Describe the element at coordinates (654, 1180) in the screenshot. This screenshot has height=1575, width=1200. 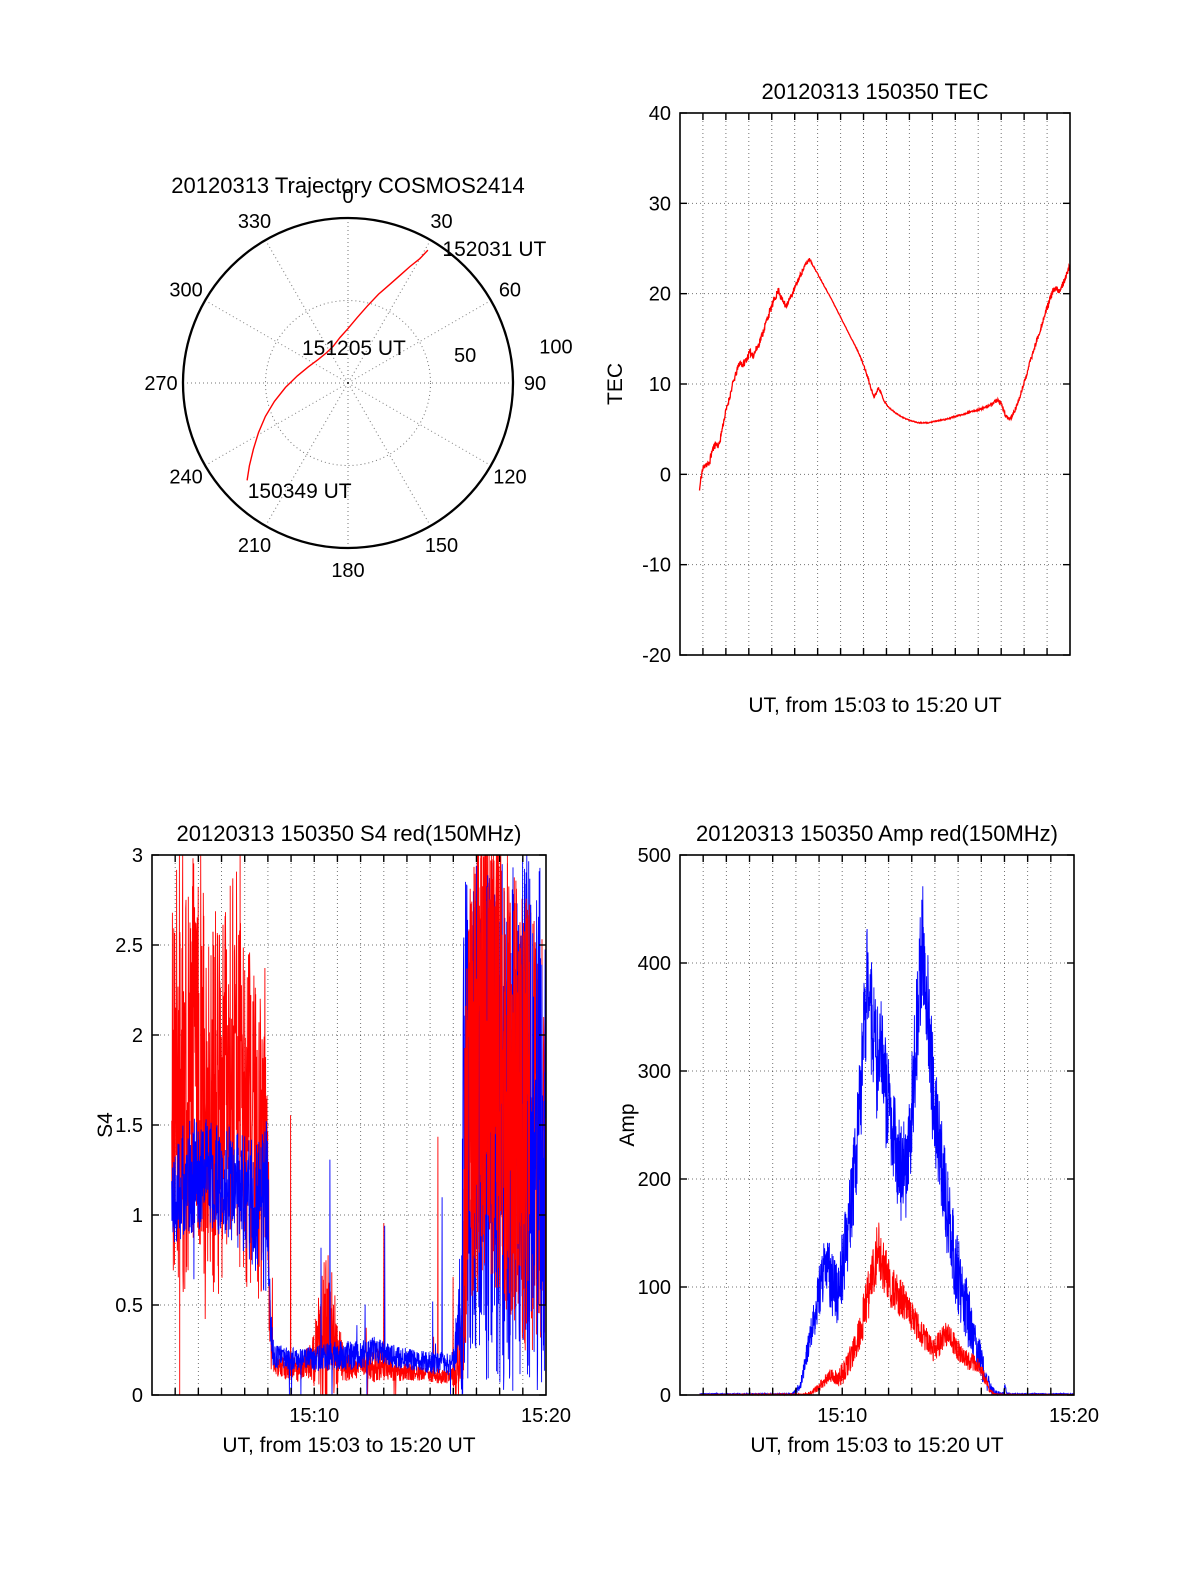
I see `y-tick-label: 200` at that location.